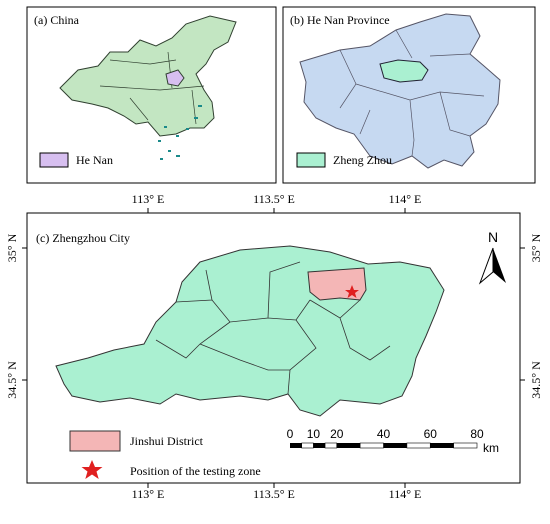 The width and height of the screenshot is (550, 524). What do you see at coordinates (431, 434) in the screenshot?
I see `scale-tick-label: 60` at bounding box center [431, 434].